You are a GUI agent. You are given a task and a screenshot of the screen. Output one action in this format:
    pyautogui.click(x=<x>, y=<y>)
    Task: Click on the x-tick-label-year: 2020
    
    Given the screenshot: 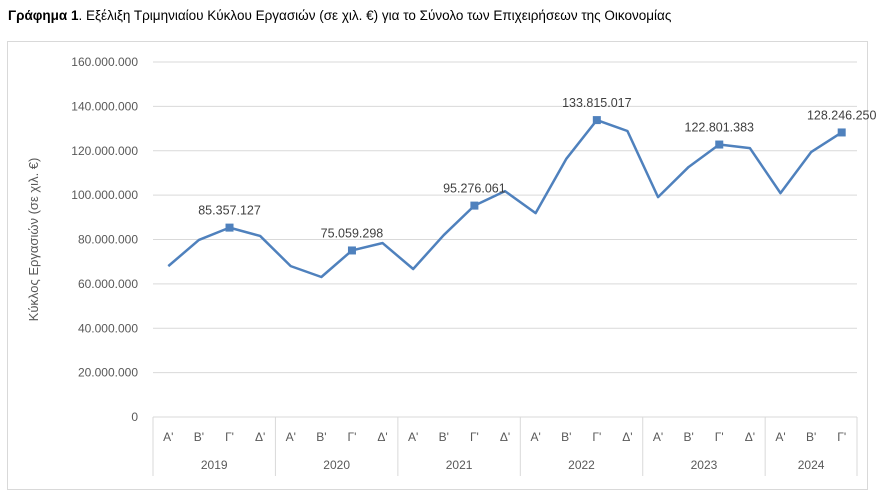 What is the action you would take?
    pyautogui.click(x=336, y=465)
    